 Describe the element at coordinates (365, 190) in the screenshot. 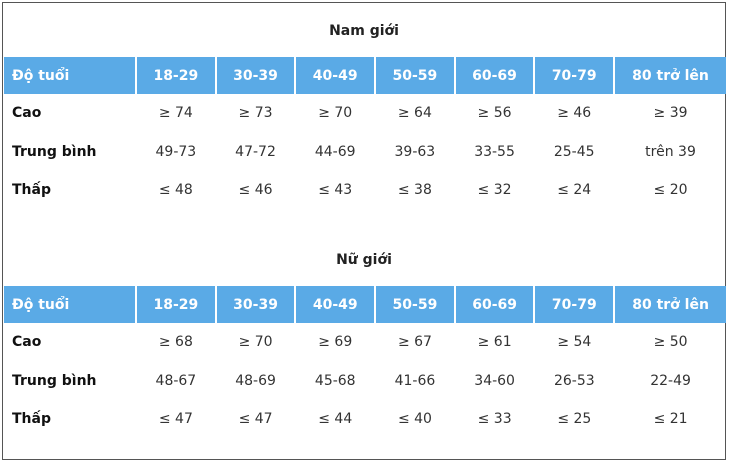

I see `data-row: Thấp ≤ 48 ≤ 46 ≤ 43 ≤ 38 ≤ 32 ≤ 24 ≤ 20` at that location.